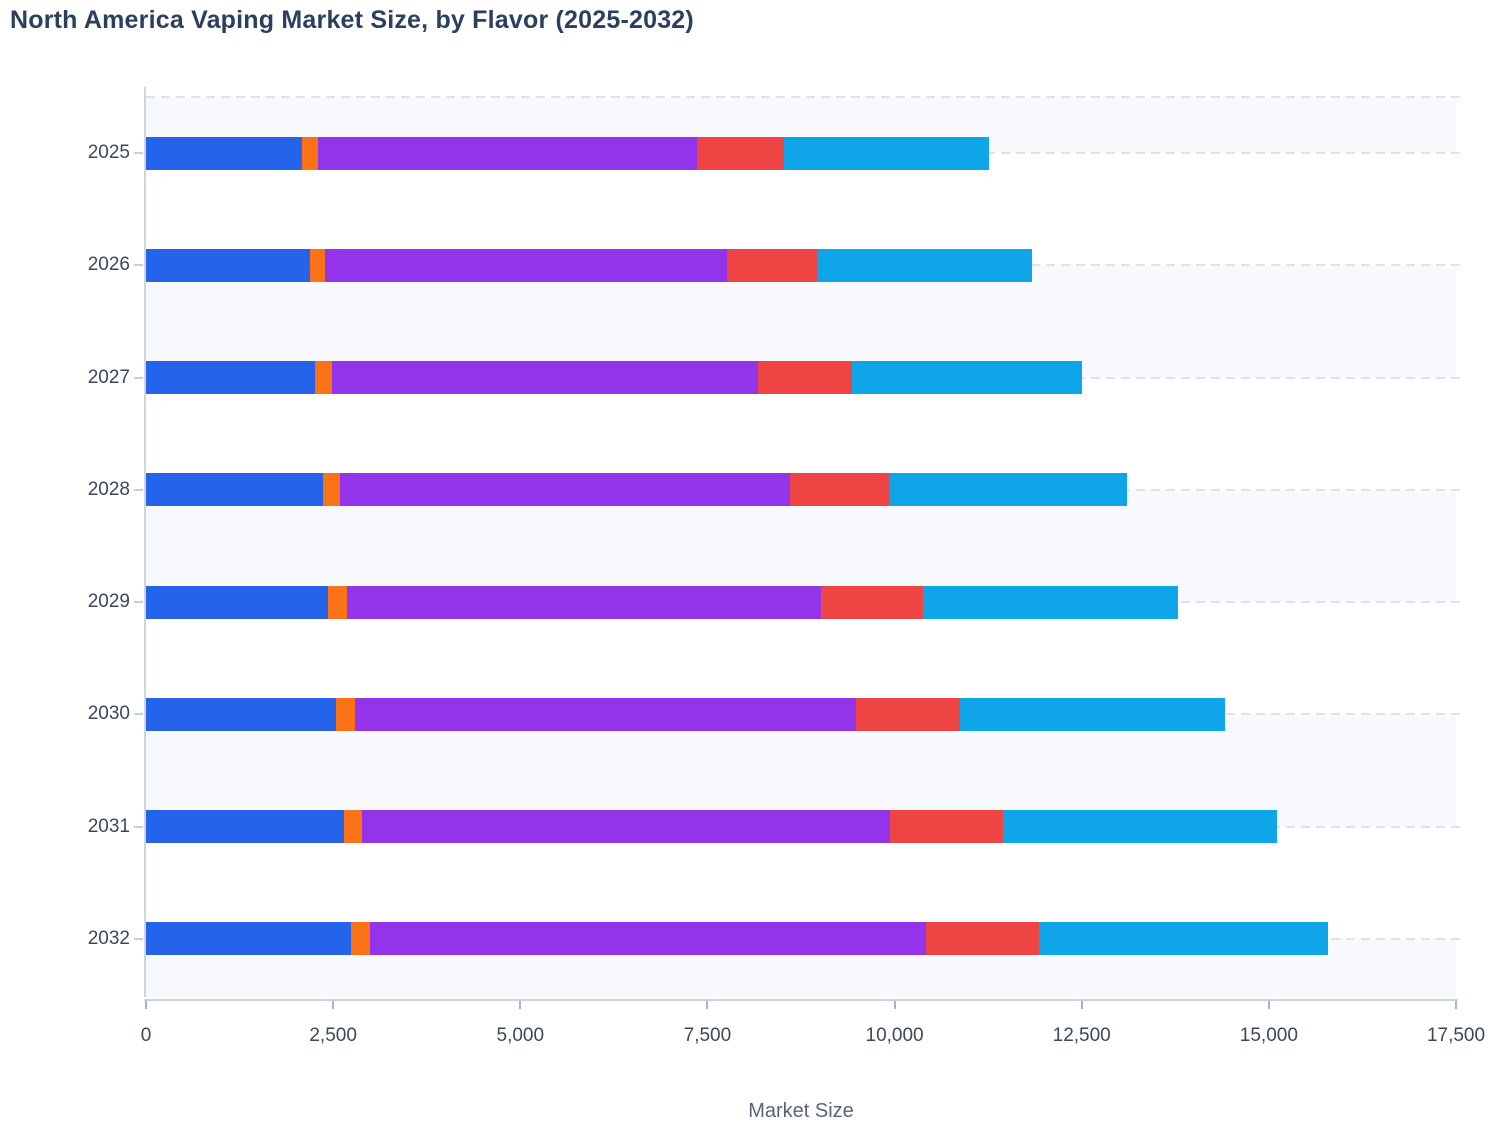 This screenshot has height=1123, width=1508. Describe the element at coordinates (1456, 1035) in the screenshot. I see `x-axis-label: 17,500` at that location.